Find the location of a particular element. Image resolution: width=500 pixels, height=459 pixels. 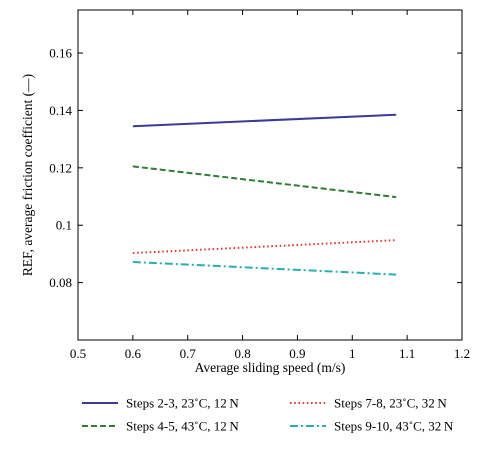

legend-label-3: Steps 7-8, 23˚C, 32 N is located at coordinates (390, 403).